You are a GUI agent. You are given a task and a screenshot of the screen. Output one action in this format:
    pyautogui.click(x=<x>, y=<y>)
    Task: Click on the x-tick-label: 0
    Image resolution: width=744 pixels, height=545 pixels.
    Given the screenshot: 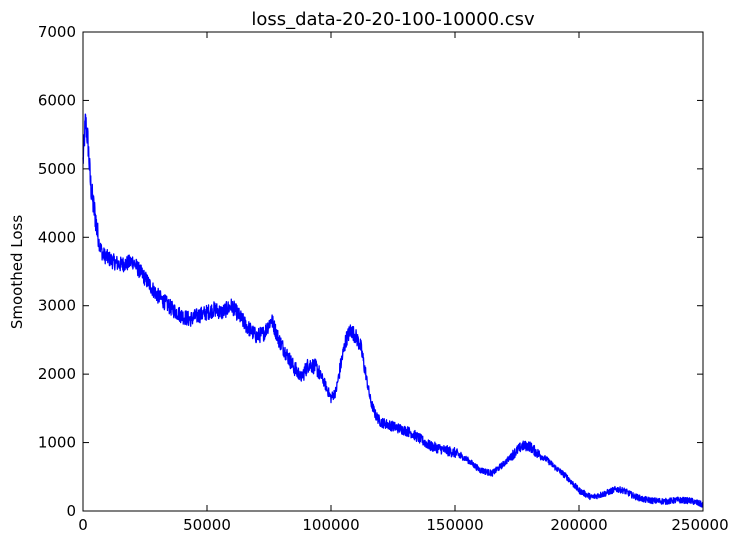 What is the action you would take?
    pyautogui.click(x=83, y=525)
    